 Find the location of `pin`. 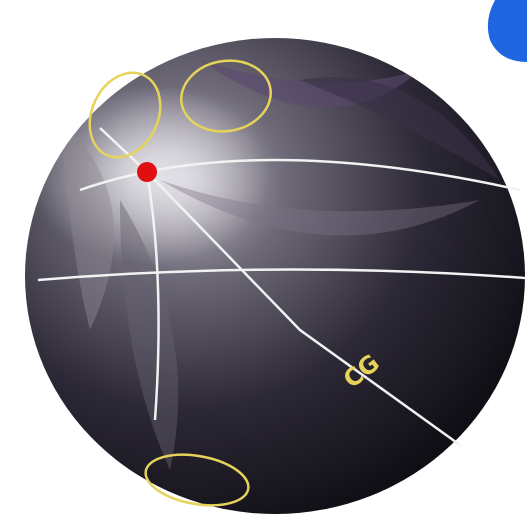

pin is located at coordinates (147, 172).